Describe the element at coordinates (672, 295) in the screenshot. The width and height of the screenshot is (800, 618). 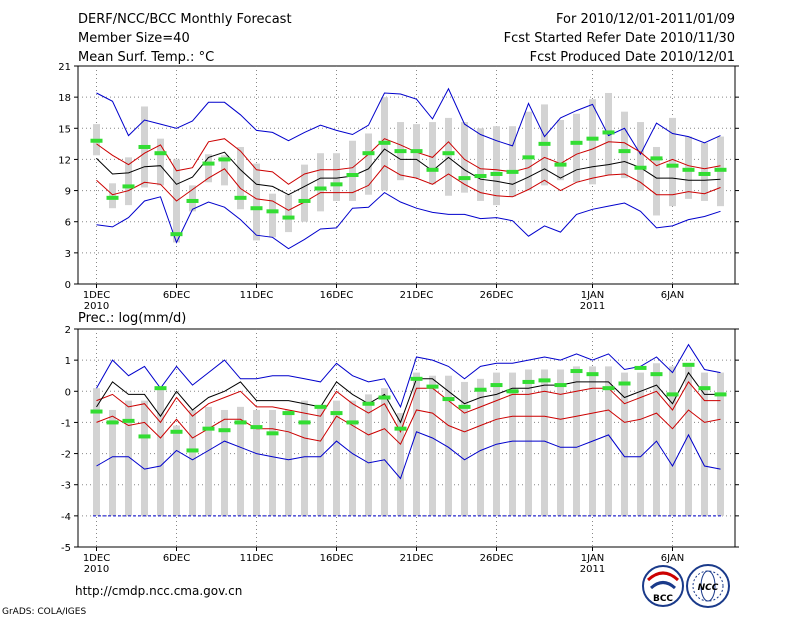
I see `x-tick-label: 6JAN` at that location.